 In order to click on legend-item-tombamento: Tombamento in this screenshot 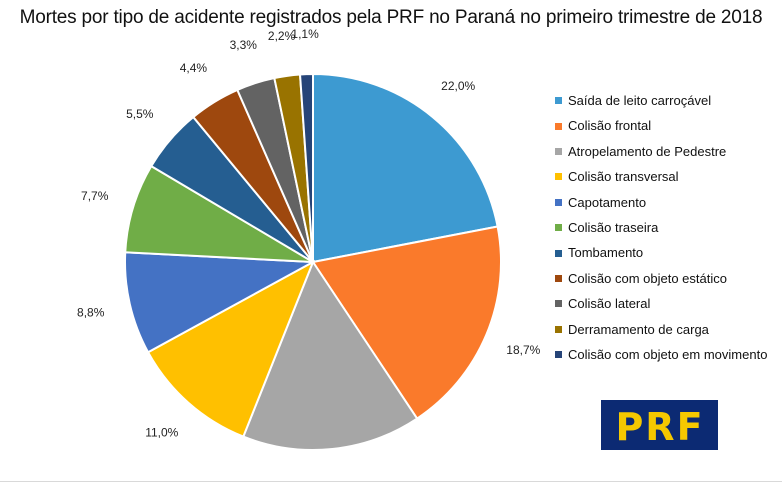, I will do `click(667, 252)`.